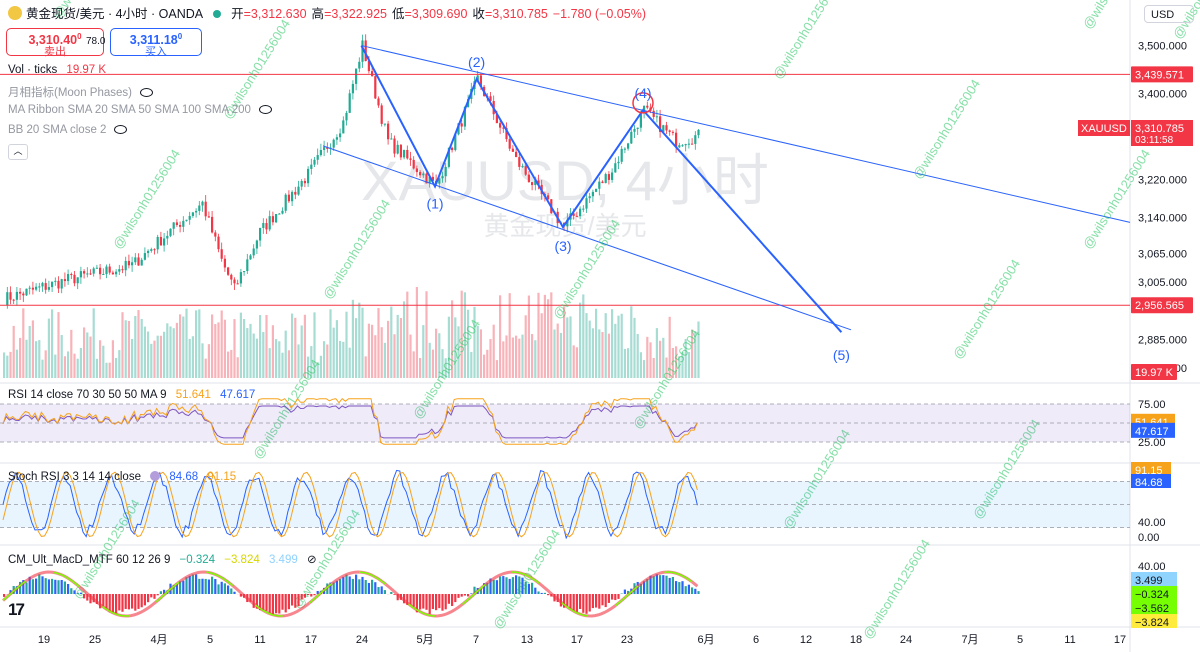  I want to click on buy-price: 3,311.18, so click(153, 40).